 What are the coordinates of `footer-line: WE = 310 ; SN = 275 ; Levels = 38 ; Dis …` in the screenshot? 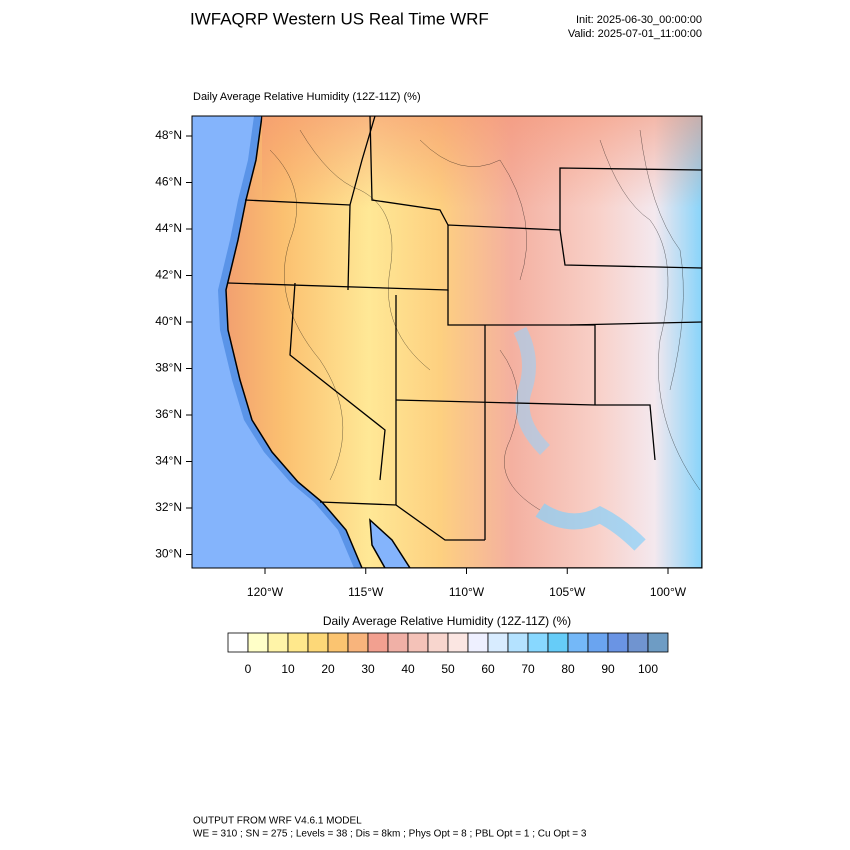 It's located at (390, 834).